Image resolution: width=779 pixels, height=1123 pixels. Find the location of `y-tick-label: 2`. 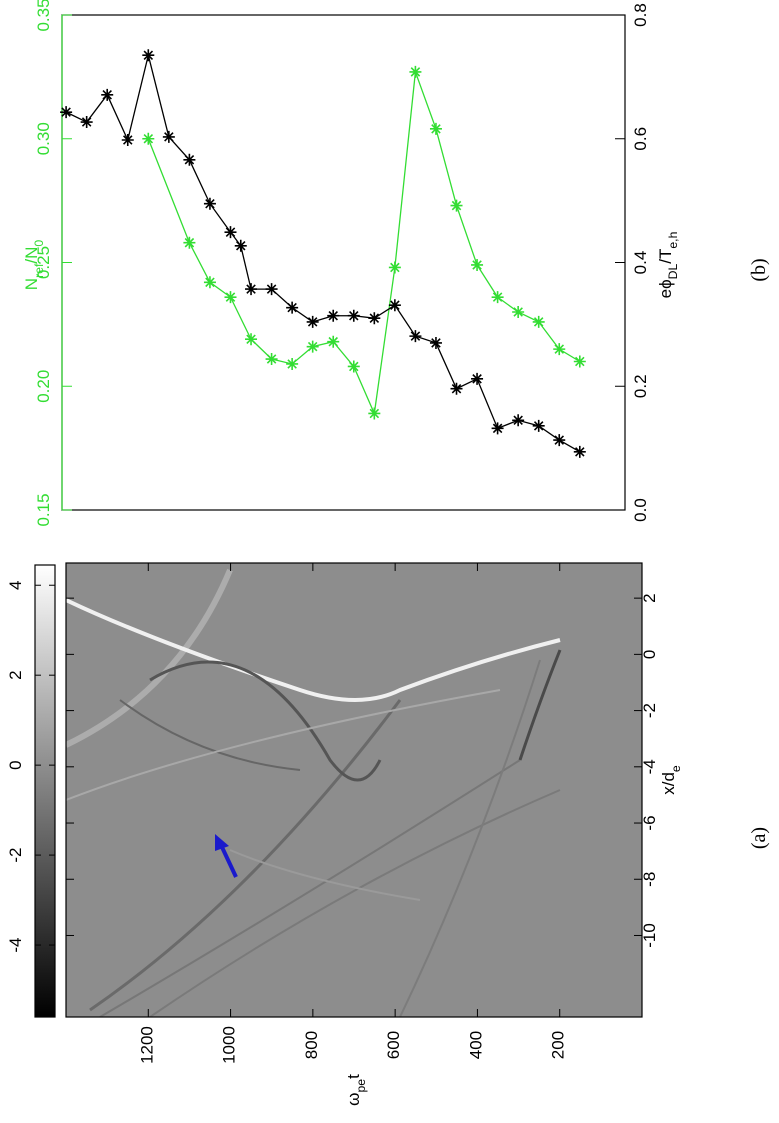

y-tick-label: 2 is located at coordinates (649, 597).